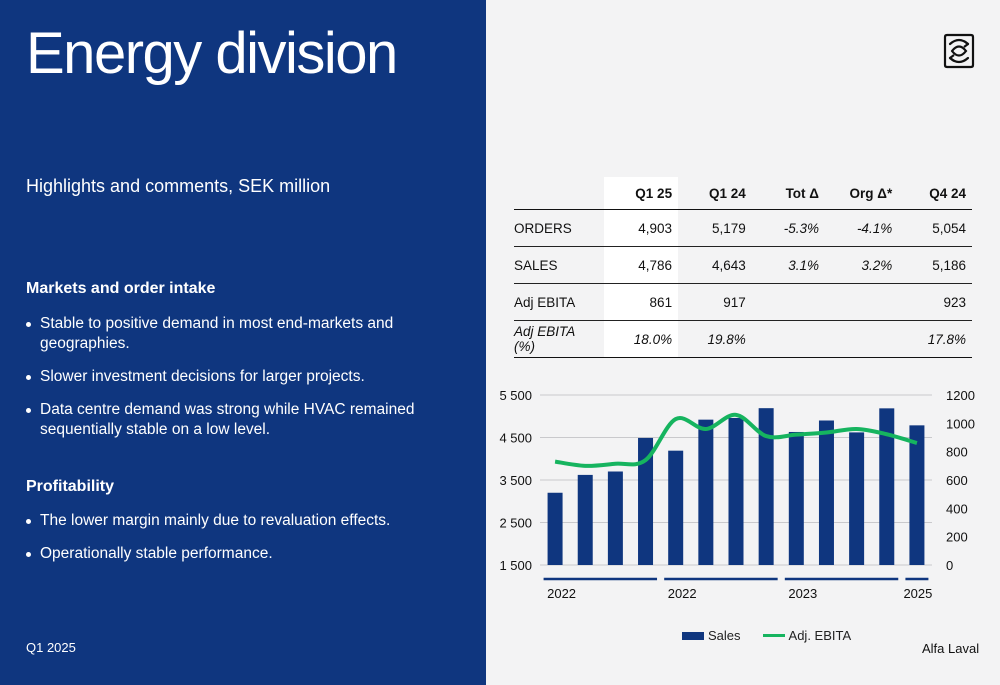 This screenshot has height=685, width=1000. I want to click on table-cell: 19.8%, so click(715, 339).